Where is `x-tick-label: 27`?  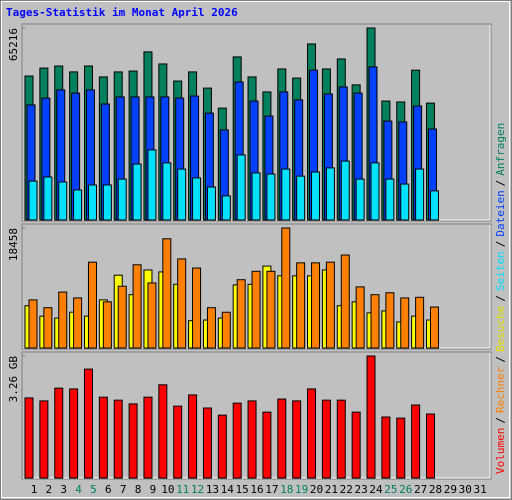
x-tick-label: 27 is located at coordinates (420, 489).